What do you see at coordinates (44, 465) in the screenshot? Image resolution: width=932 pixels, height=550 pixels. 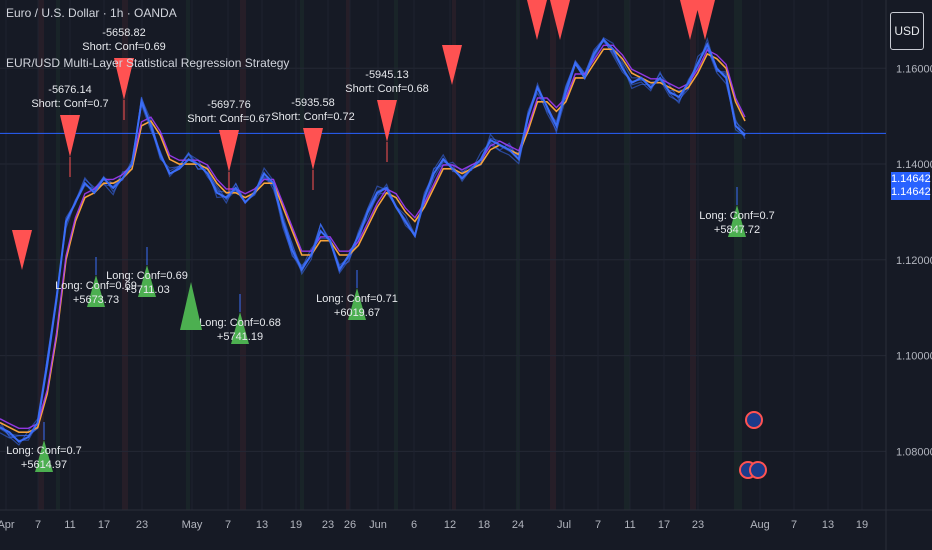 I see `long-signal-pnl: +5614.97` at bounding box center [44, 465].